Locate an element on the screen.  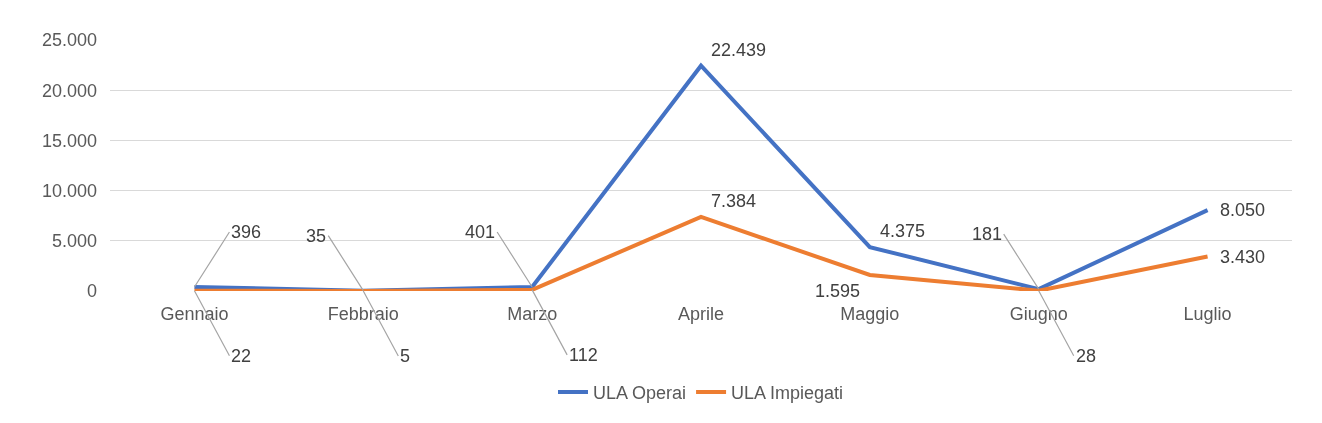
data-label: 28 is located at coordinates (1086, 356).